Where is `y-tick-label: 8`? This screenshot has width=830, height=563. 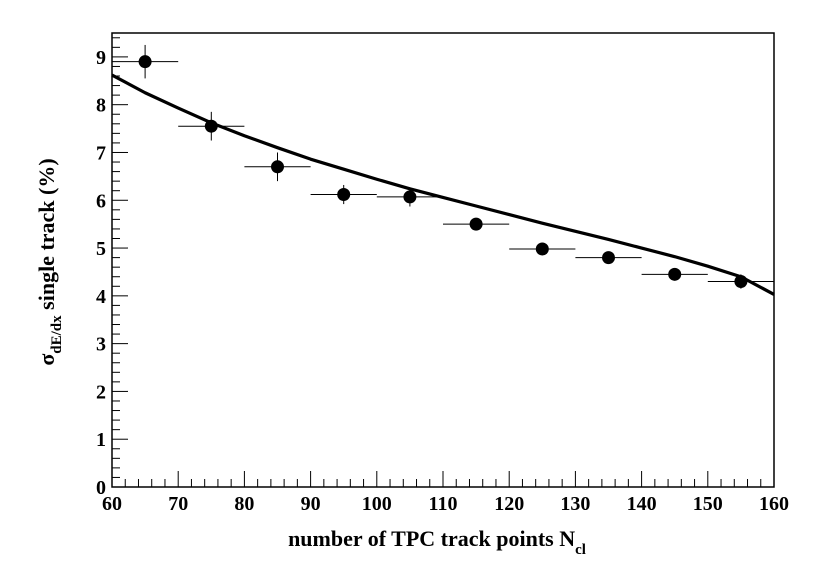
y-tick-label: 8 is located at coordinates (101, 106).